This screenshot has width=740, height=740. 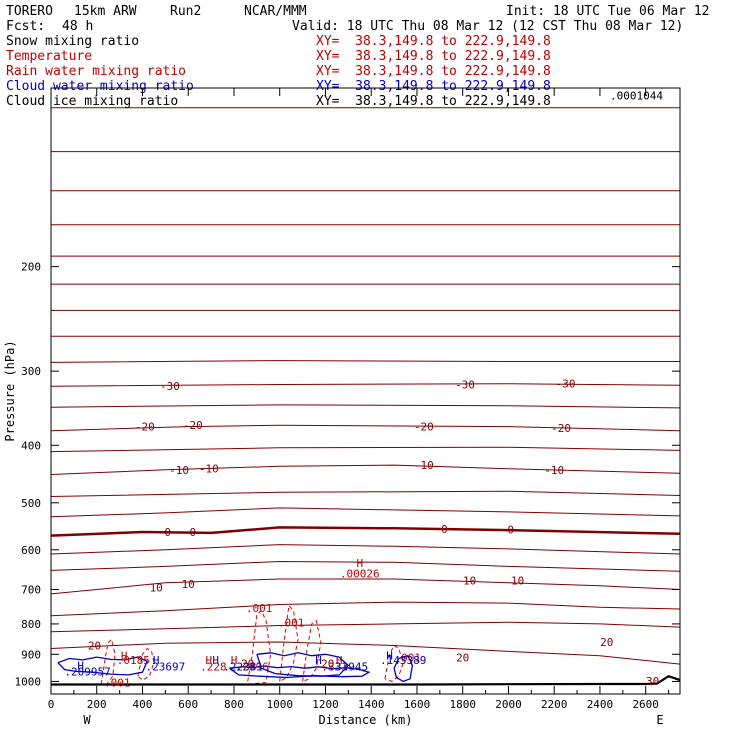 What do you see at coordinates (208, 660) in the screenshot?
I see `contour-label-33: H` at bounding box center [208, 660].